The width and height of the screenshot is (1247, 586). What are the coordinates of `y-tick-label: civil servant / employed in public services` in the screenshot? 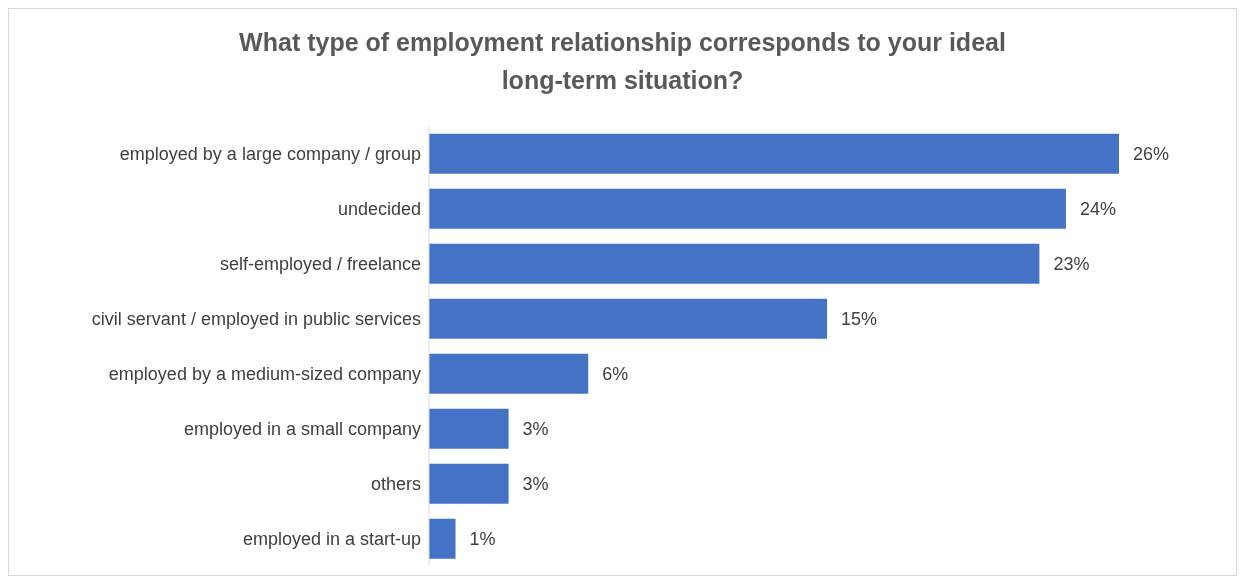 It's located at (256, 318).